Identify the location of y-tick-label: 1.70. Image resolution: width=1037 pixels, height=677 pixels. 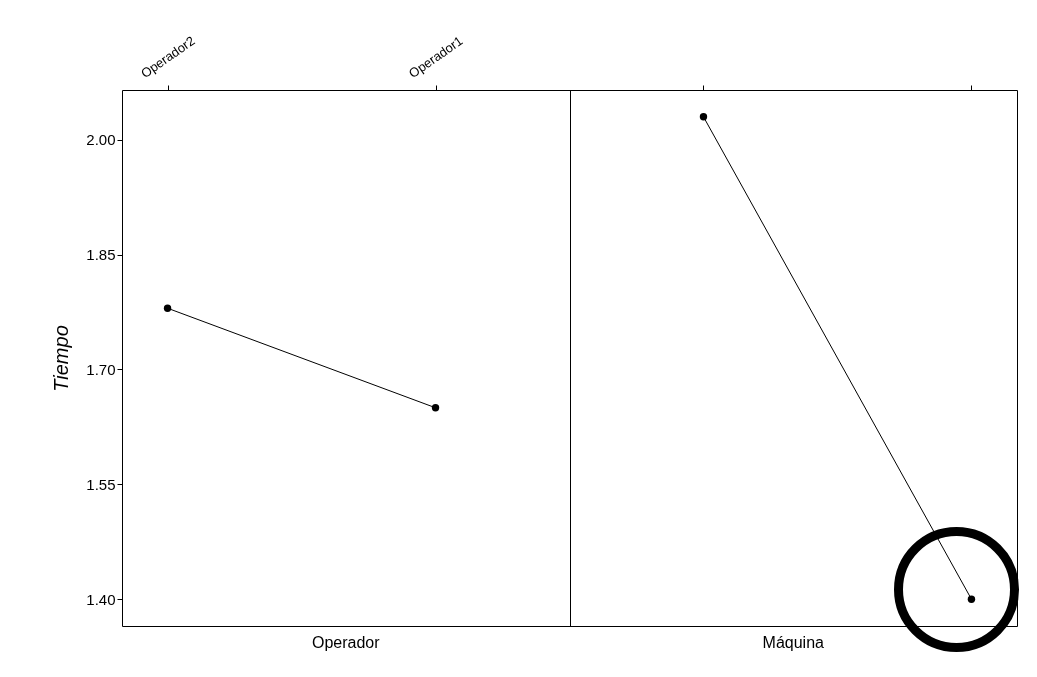
(101, 369).